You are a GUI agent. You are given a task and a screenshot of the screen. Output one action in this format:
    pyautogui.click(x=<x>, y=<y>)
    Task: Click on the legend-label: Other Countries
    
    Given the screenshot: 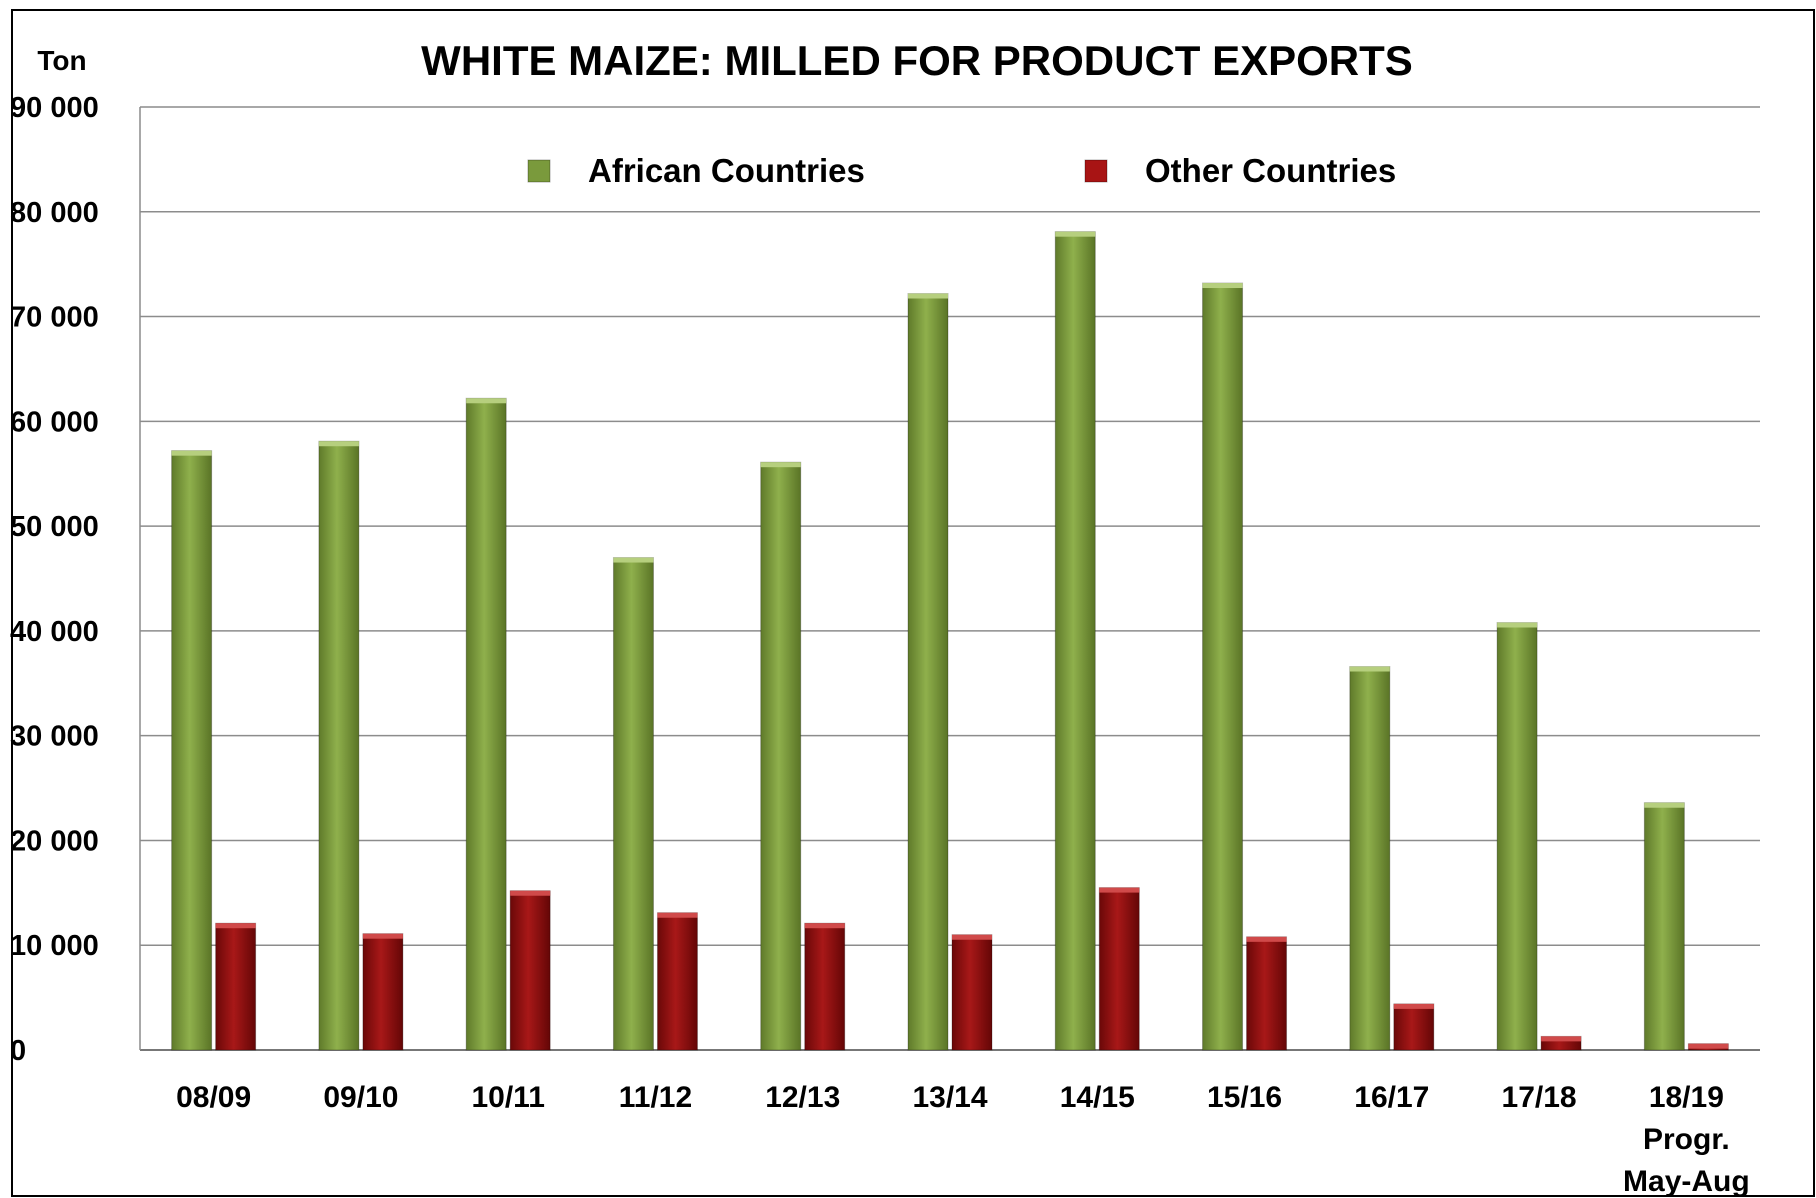 What is the action you would take?
    pyautogui.click(x=1270, y=170)
    